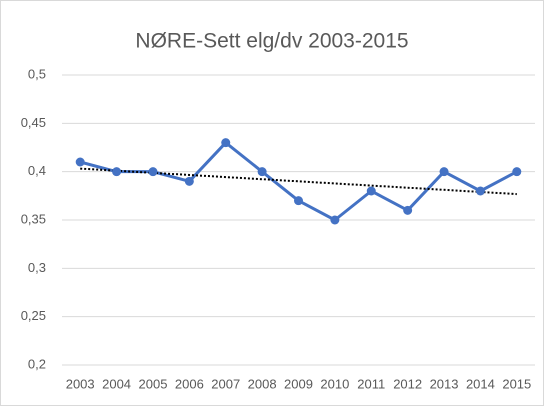  What do you see at coordinates (37, 170) in the screenshot?
I see `y-tick-label: 0,4` at bounding box center [37, 170].